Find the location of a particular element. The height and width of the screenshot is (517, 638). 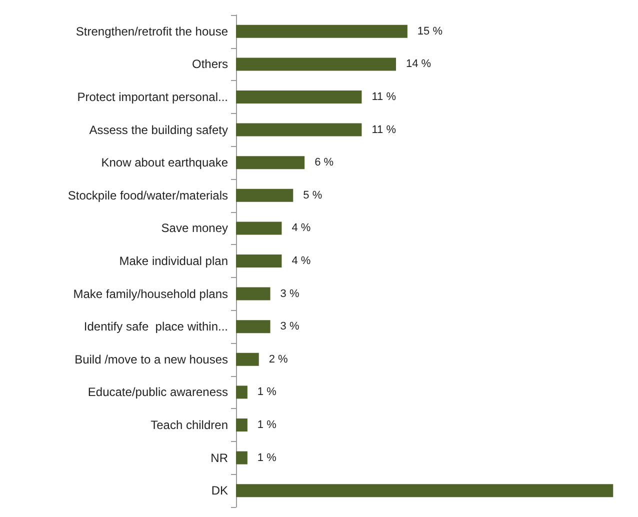

y-tick-label: Make individual plan is located at coordinates (173, 261).